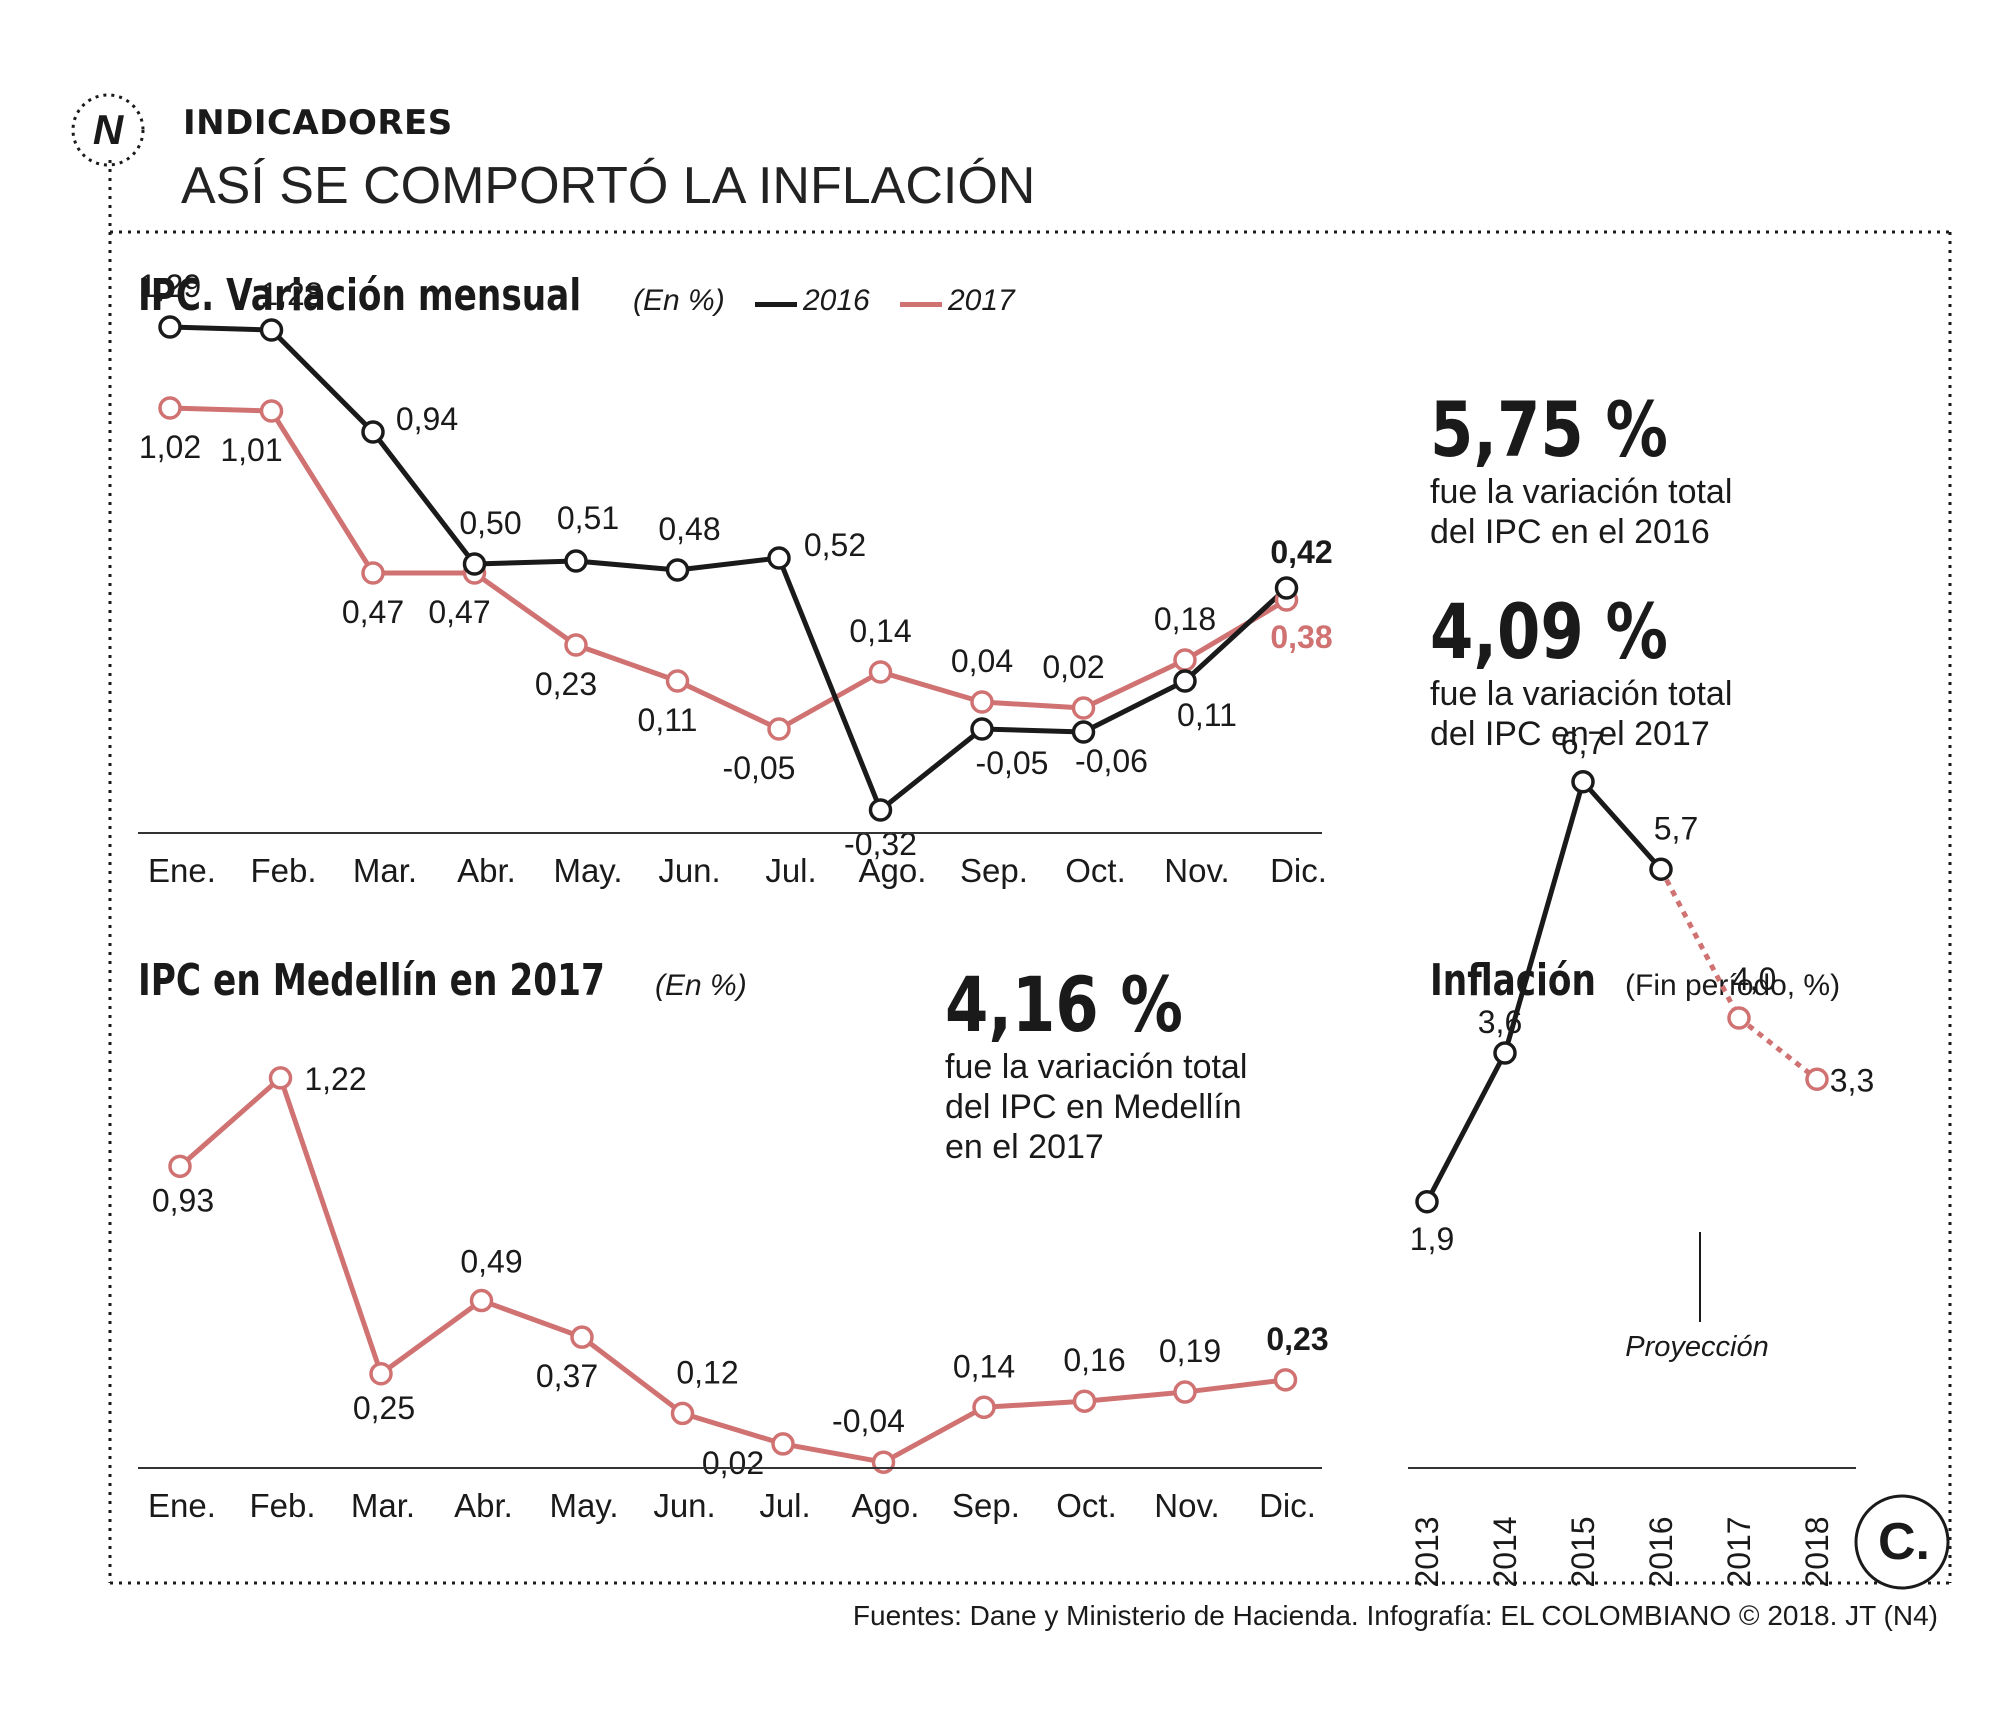 The width and height of the screenshot is (2000, 1729). Describe the element at coordinates (1024, 1147) in the screenshot. I see `stat-medellin-desc-3: en el 2017` at that location.